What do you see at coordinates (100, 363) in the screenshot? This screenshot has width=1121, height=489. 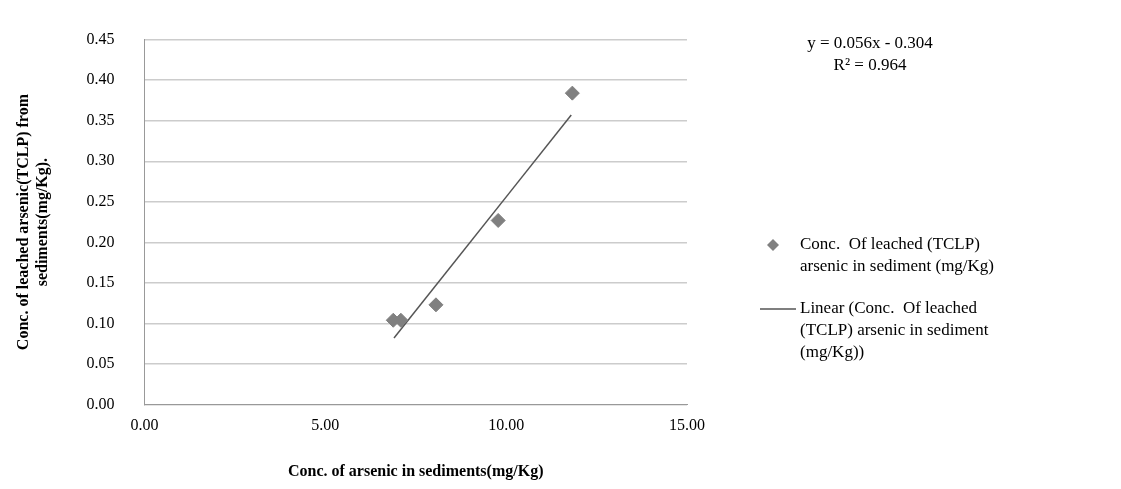 I see `y-tick-label: 0.05` at bounding box center [100, 363].